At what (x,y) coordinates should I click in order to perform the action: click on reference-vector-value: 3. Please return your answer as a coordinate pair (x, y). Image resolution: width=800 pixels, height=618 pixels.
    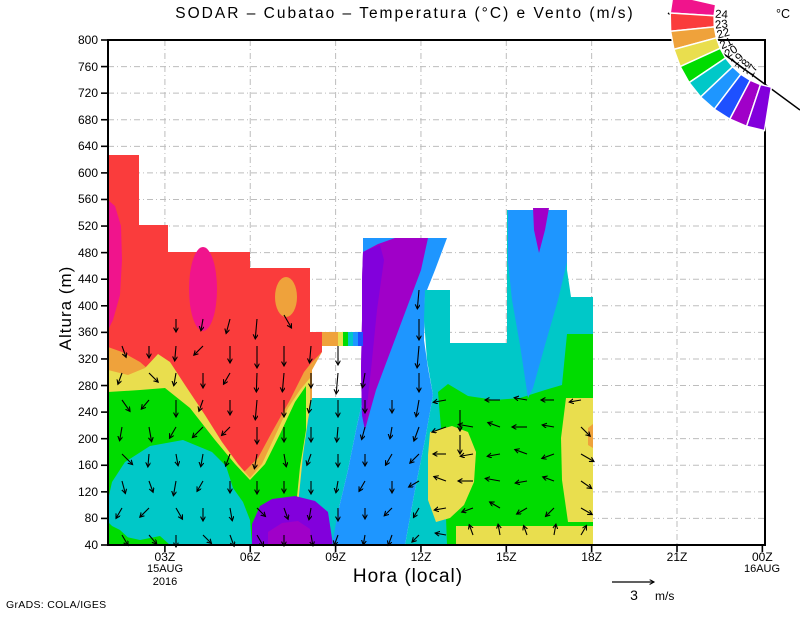
    Looking at the image, I should click on (634, 595).